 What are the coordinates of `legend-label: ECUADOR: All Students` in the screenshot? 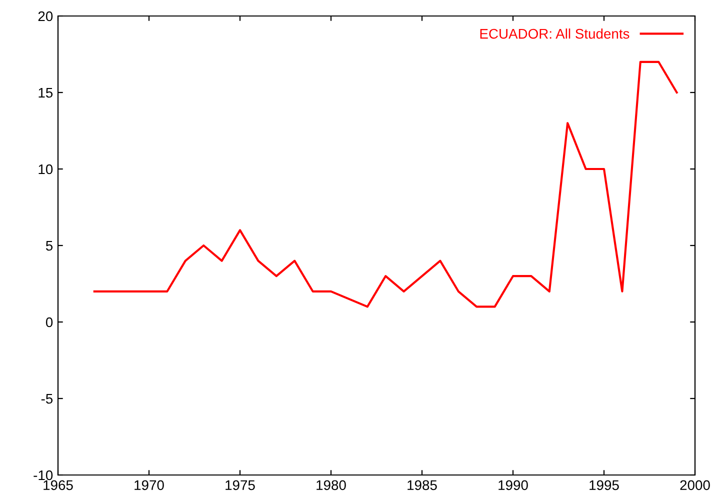 It's located at (555, 33).